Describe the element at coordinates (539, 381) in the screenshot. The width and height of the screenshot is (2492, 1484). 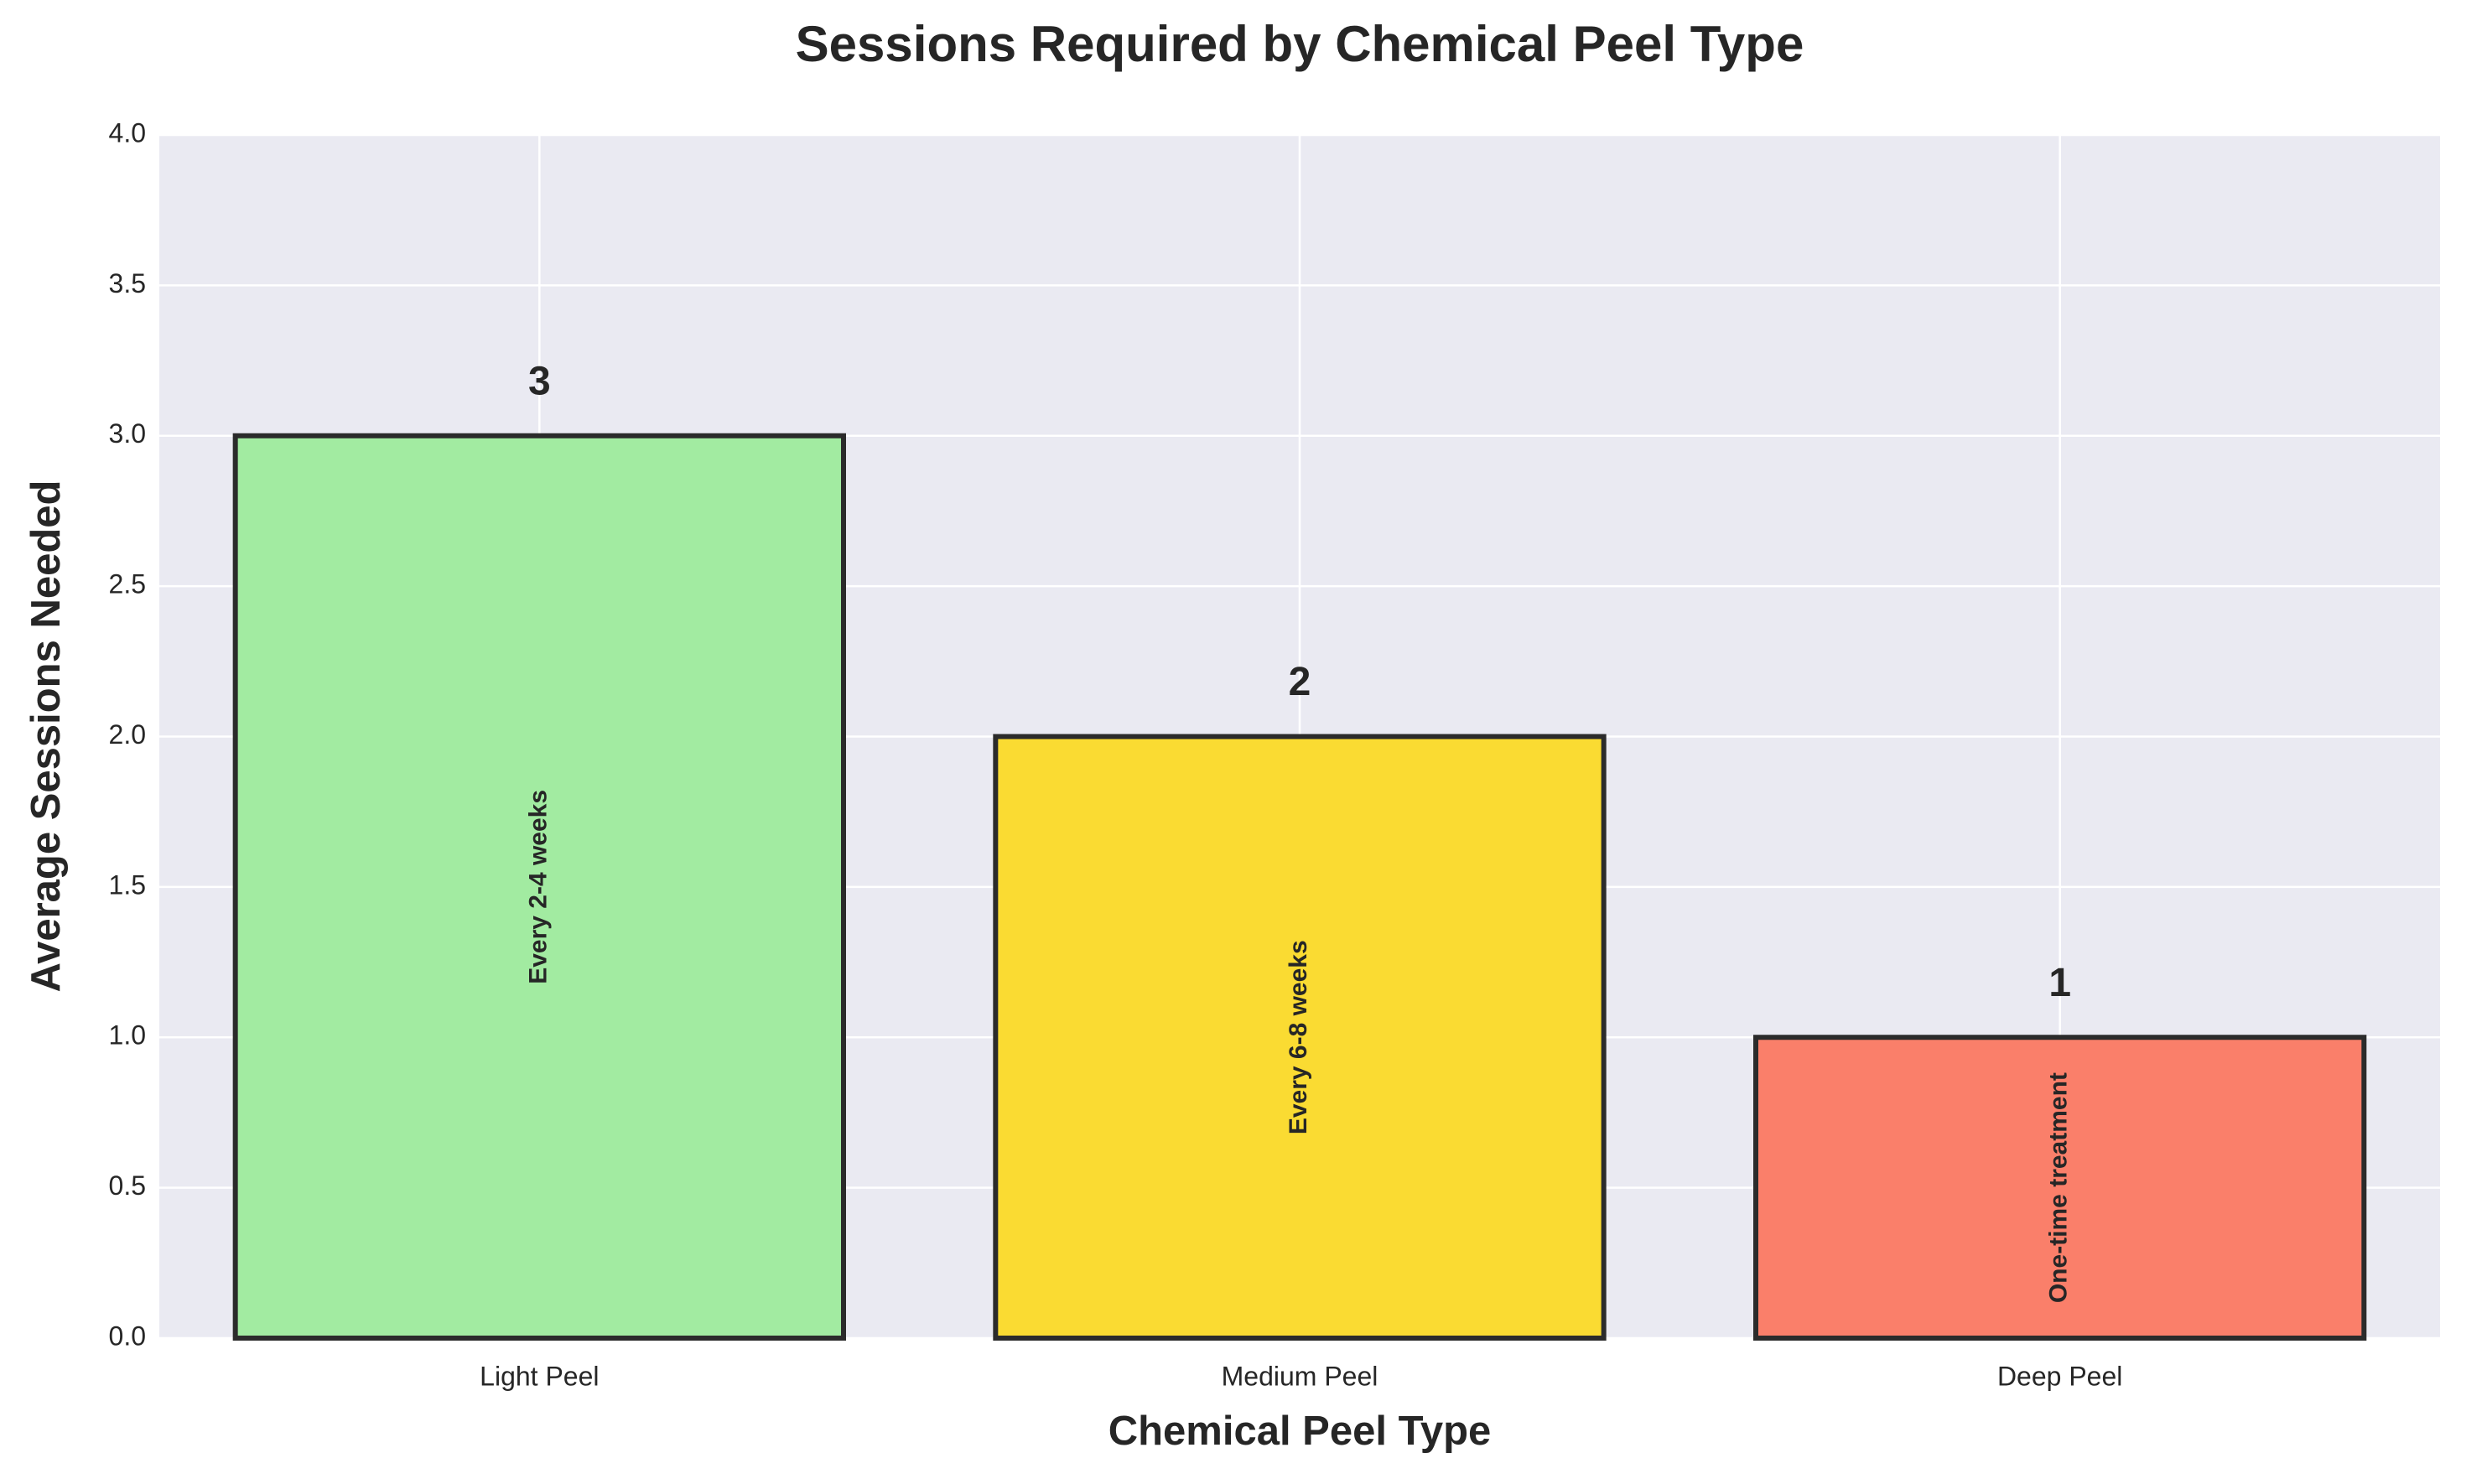
I see `value-label: 3` at that location.